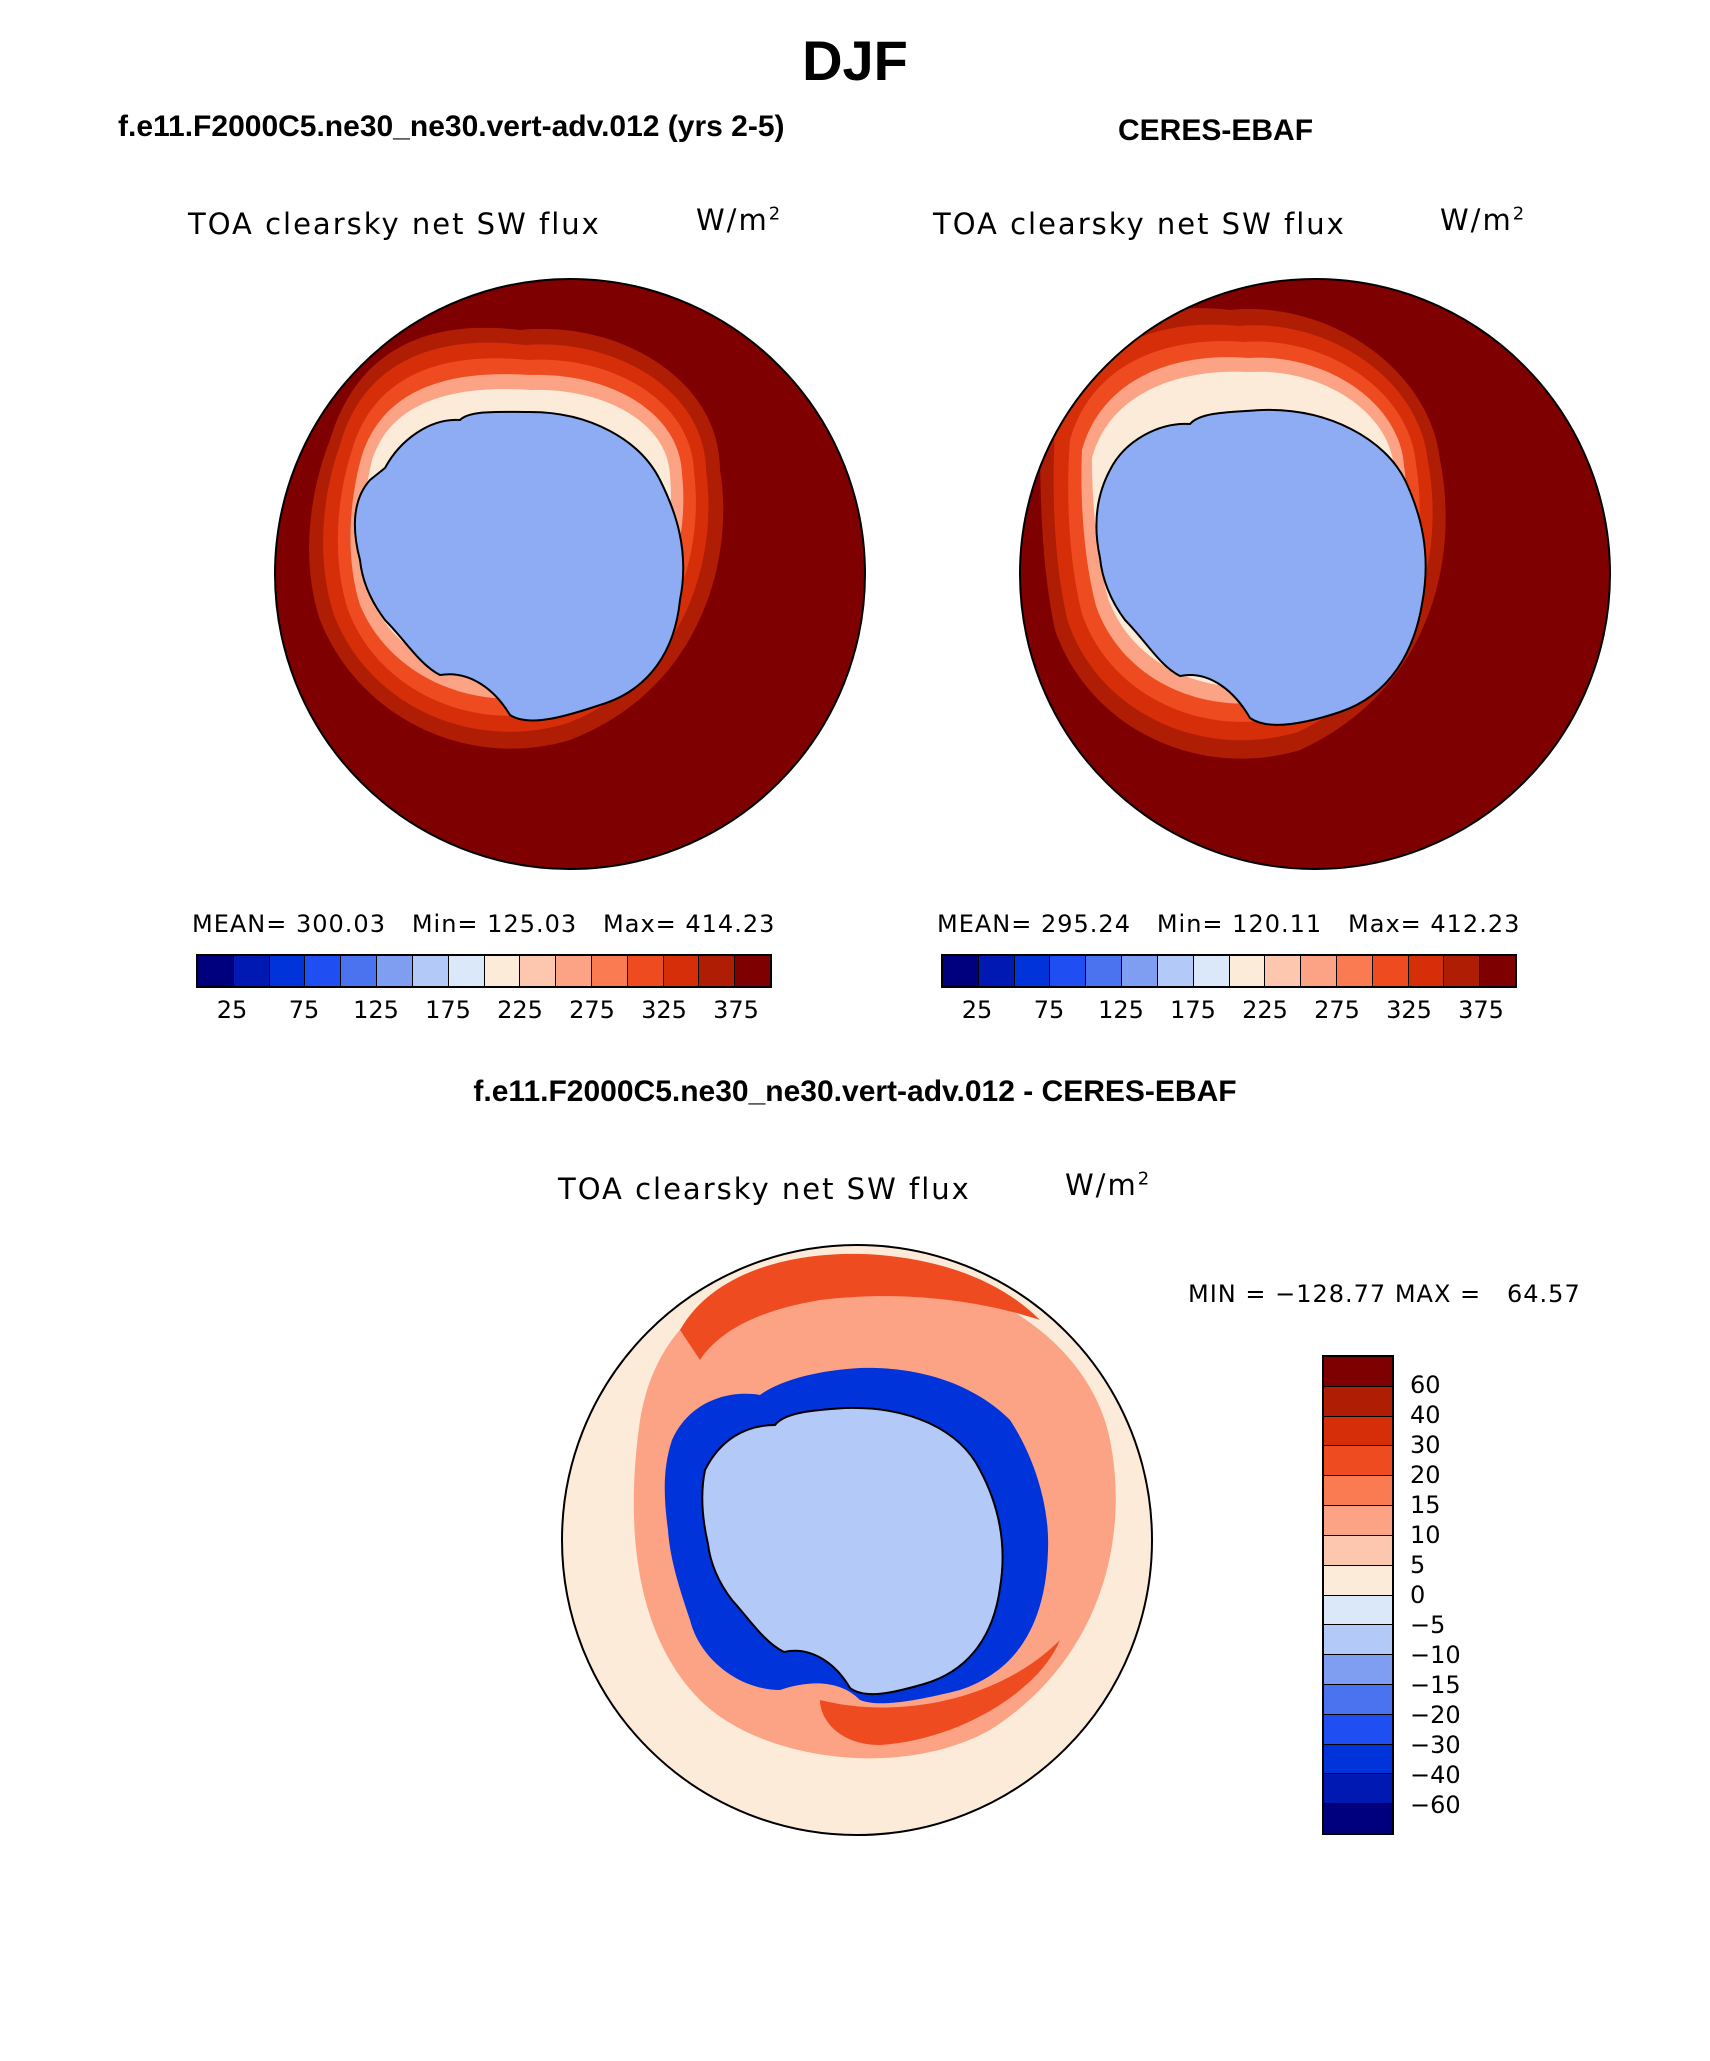 This screenshot has height=2061, width=1710. What do you see at coordinates (1435, 1685) in the screenshot?
I see `colorbar-level-label: −15` at bounding box center [1435, 1685].